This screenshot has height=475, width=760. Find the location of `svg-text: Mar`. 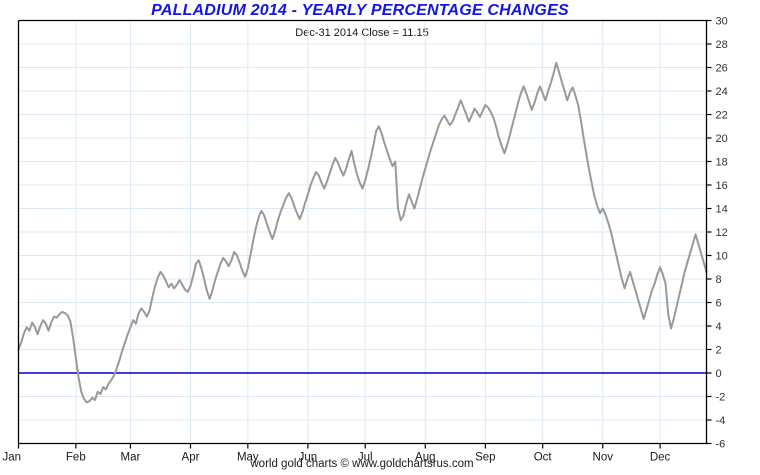

svg-text: Mar is located at coordinates (131, 458).